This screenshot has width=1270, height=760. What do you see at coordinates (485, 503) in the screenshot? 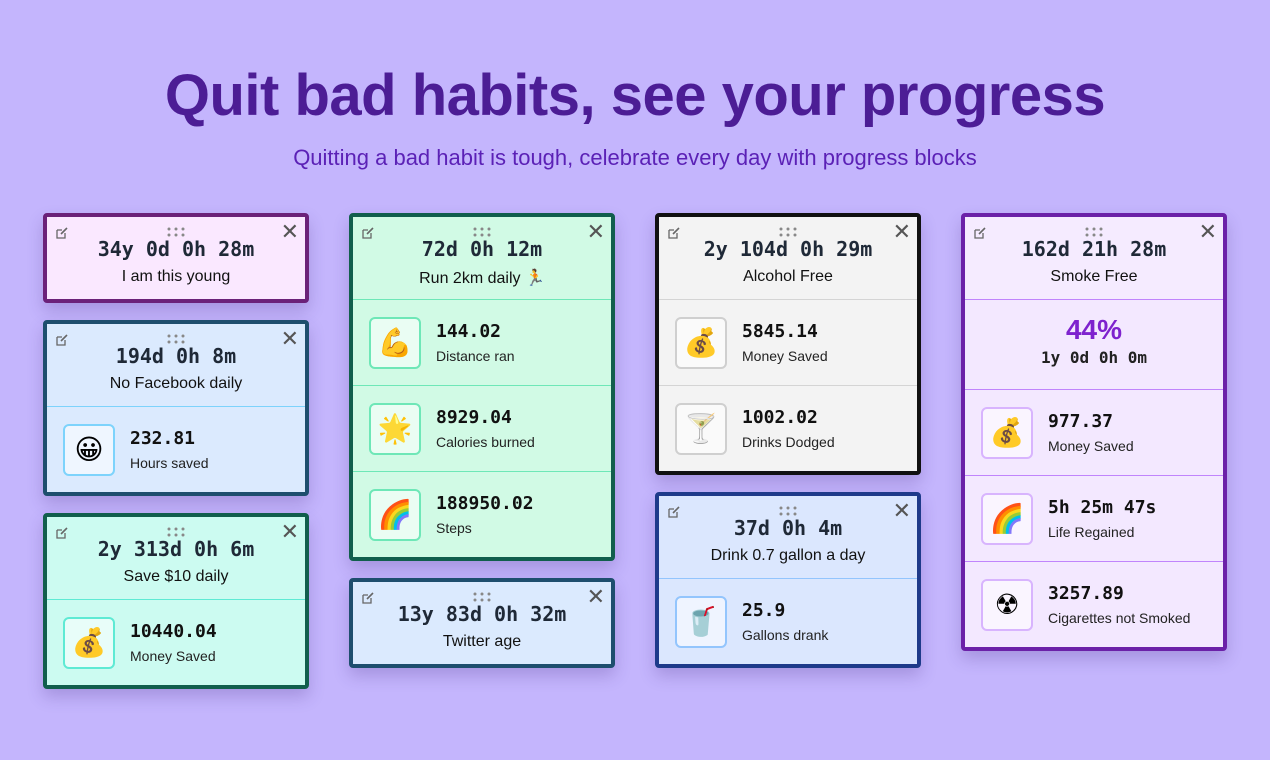
I see `stat-value: 188950.02` at bounding box center [485, 503].